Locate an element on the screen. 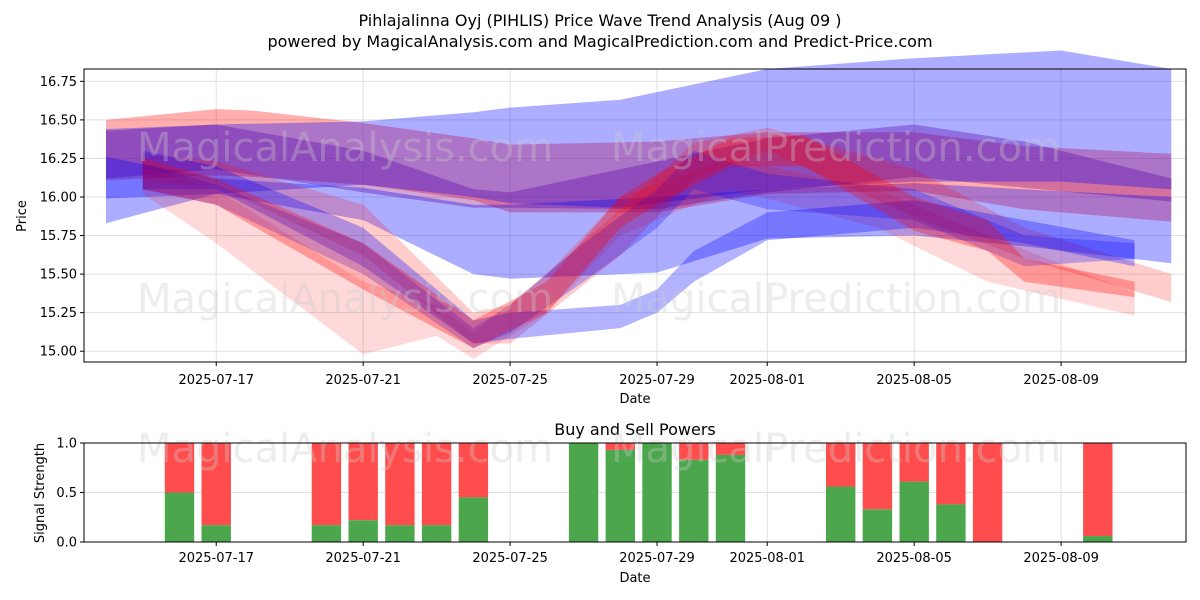  price-y-tick-label: 15.75 is located at coordinates (58, 236).